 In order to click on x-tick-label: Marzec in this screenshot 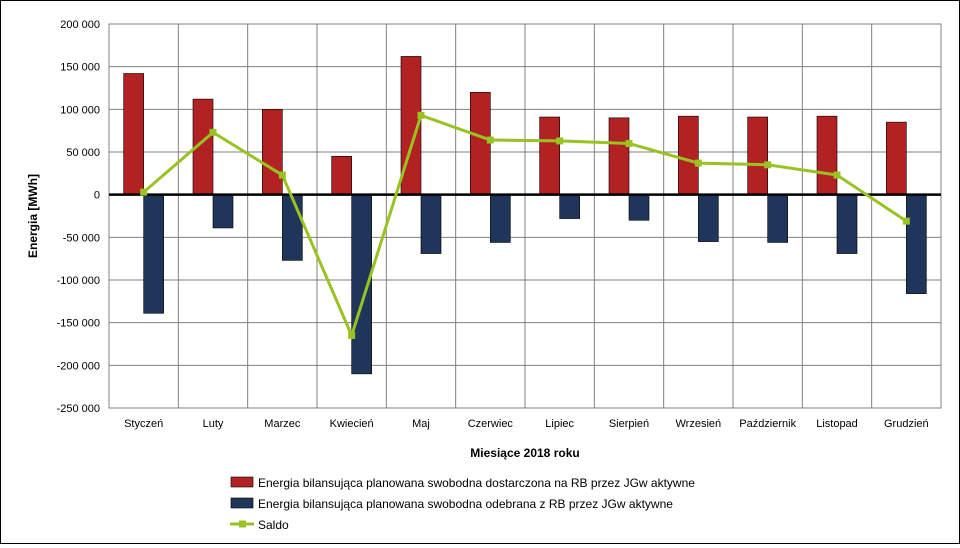, I will do `click(282, 424)`.